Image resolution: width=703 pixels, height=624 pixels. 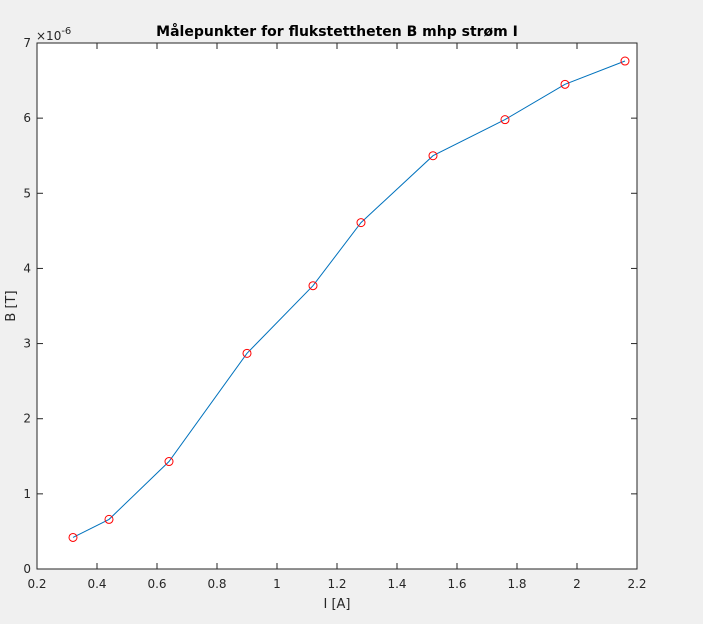 I want to click on x-tick-label: 1.2, so click(x=336, y=584).